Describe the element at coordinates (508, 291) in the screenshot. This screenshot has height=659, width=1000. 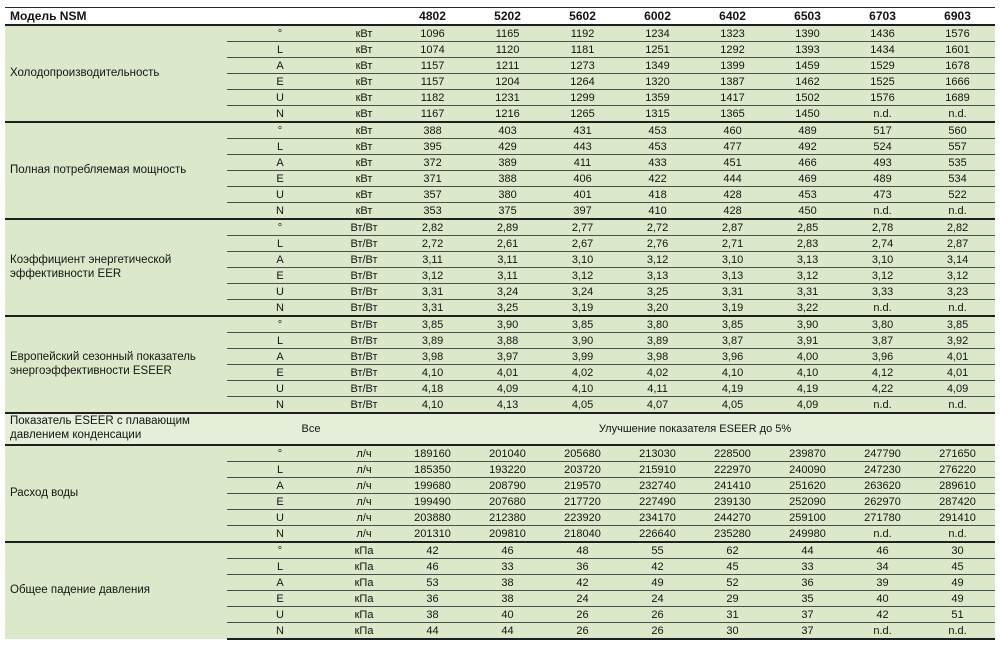
I see `value-cell: 3,24` at that location.